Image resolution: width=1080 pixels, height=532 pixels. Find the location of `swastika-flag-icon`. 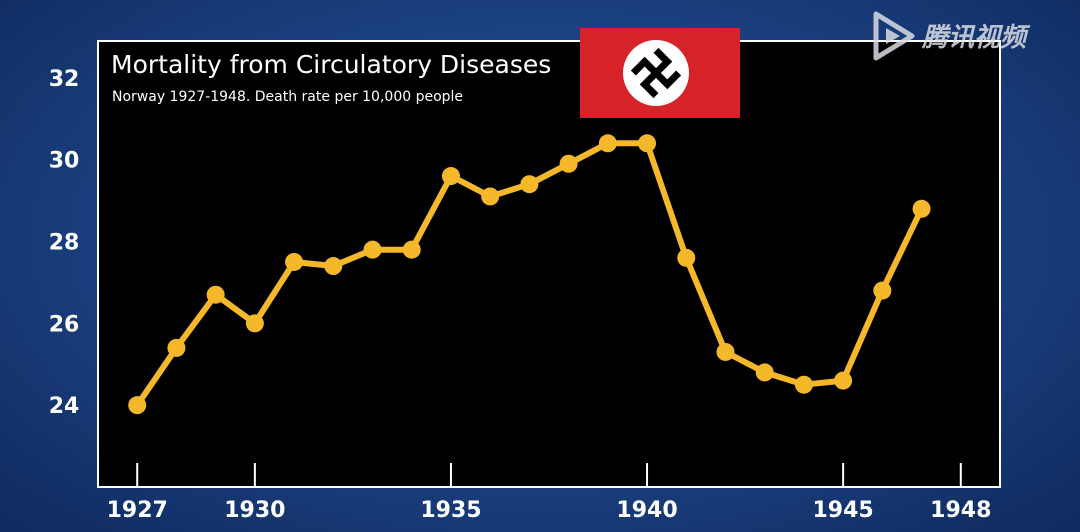

swastika-flag-icon is located at coordinates (660, 73).